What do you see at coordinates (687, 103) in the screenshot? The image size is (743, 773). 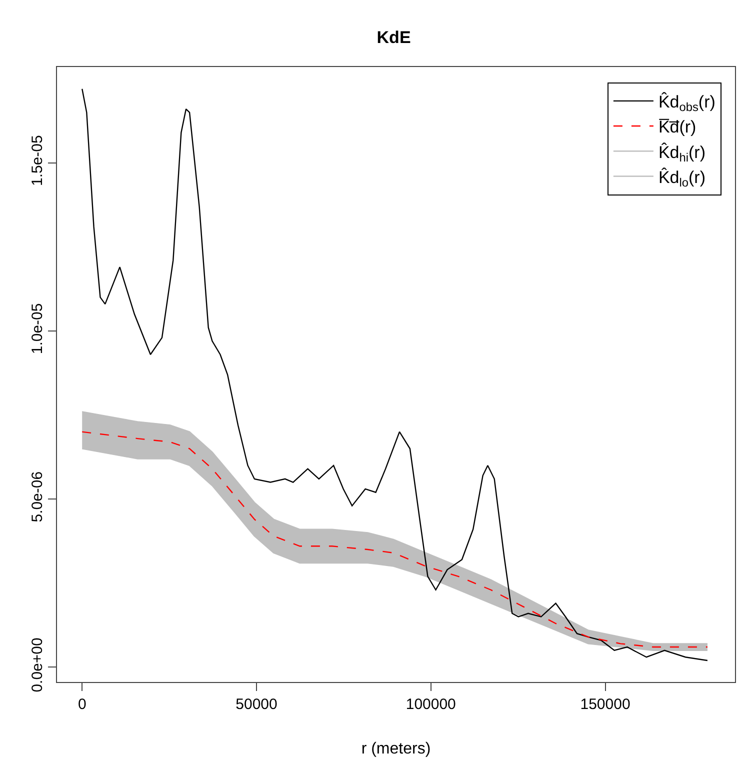 I see `legend-label: K̂d$_{obs}$(r)` at bounding box center [687, 103].